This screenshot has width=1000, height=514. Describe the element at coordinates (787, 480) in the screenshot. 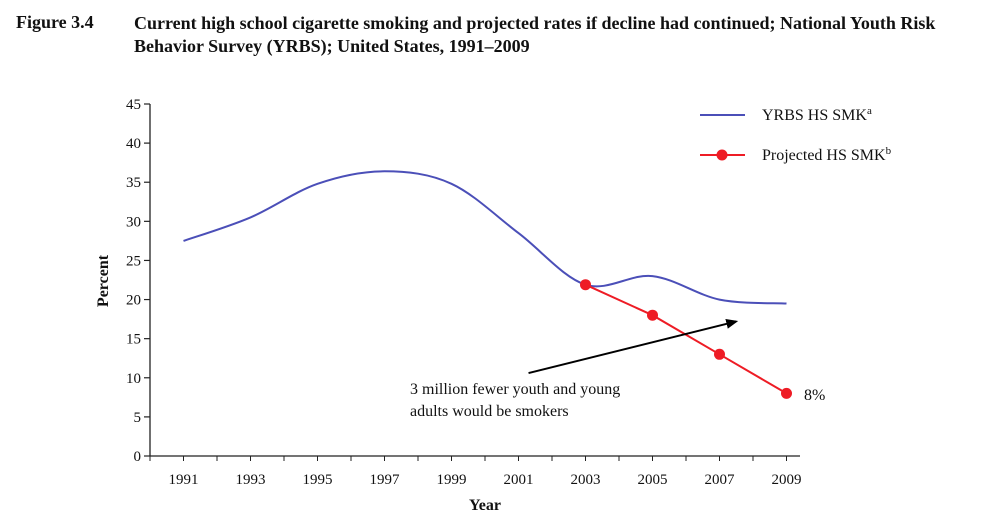

I see `x-tick-label: 2009` at that location.